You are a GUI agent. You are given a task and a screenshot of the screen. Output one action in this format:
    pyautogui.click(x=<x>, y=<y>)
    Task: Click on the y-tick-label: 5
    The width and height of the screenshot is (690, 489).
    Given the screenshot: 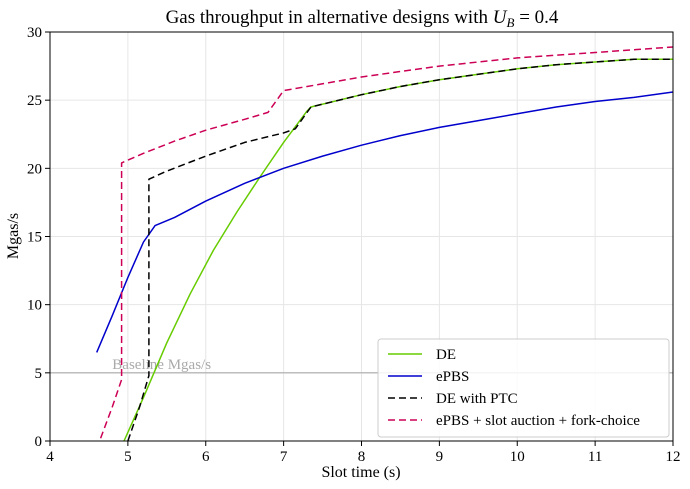 What is the action you would take?
    pyautogui.click(x=39, y=374)
    